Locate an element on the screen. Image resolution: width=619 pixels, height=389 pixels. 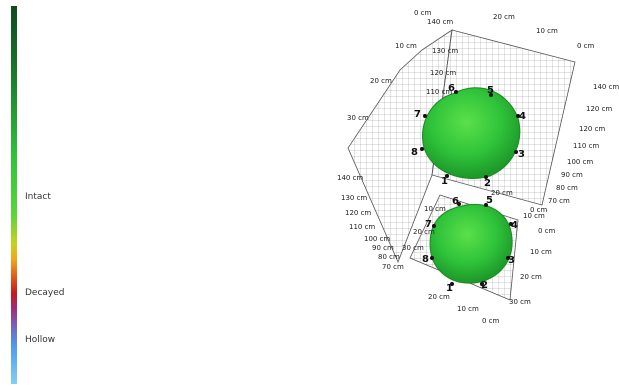
legend-hollow-label: Hollow is located at coordinates (40, 340).